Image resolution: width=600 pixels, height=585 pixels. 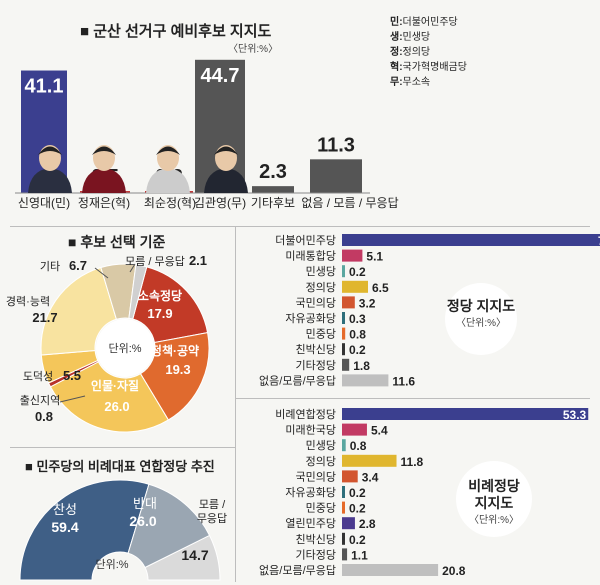 I want to click on party-label: 비례연합정당, so click(x=305, y=414).